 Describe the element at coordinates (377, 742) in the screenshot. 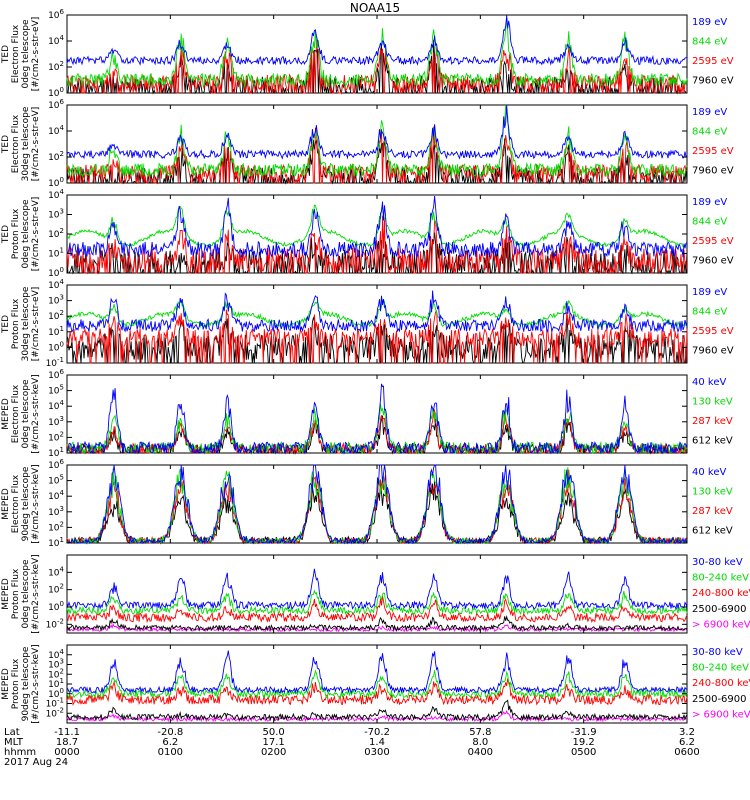

I see `x-tick-mlt: 1.4` at that location.